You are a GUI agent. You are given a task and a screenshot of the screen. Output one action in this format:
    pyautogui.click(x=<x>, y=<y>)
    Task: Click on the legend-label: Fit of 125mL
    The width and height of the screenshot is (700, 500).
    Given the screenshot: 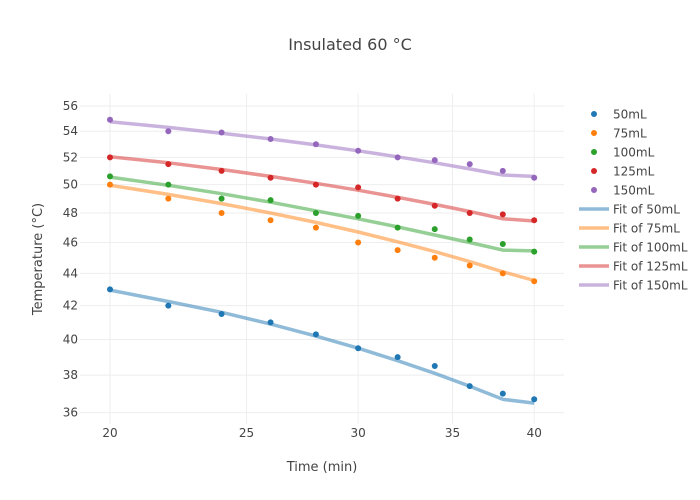 What is the action you would take?
    pyautogui.click(x=650, y=267)
    